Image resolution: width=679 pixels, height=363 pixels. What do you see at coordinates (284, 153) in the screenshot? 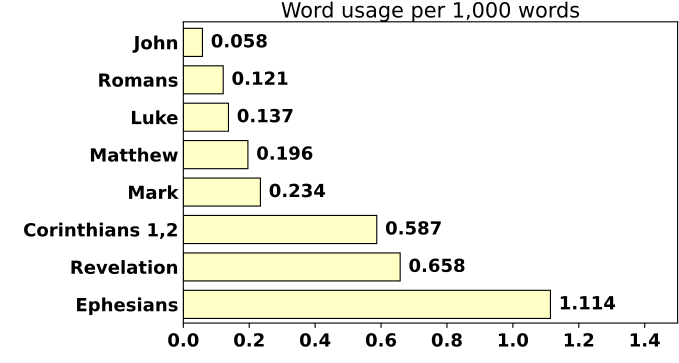
I see `data-label: 0.196` at bounding box center [284, 153].